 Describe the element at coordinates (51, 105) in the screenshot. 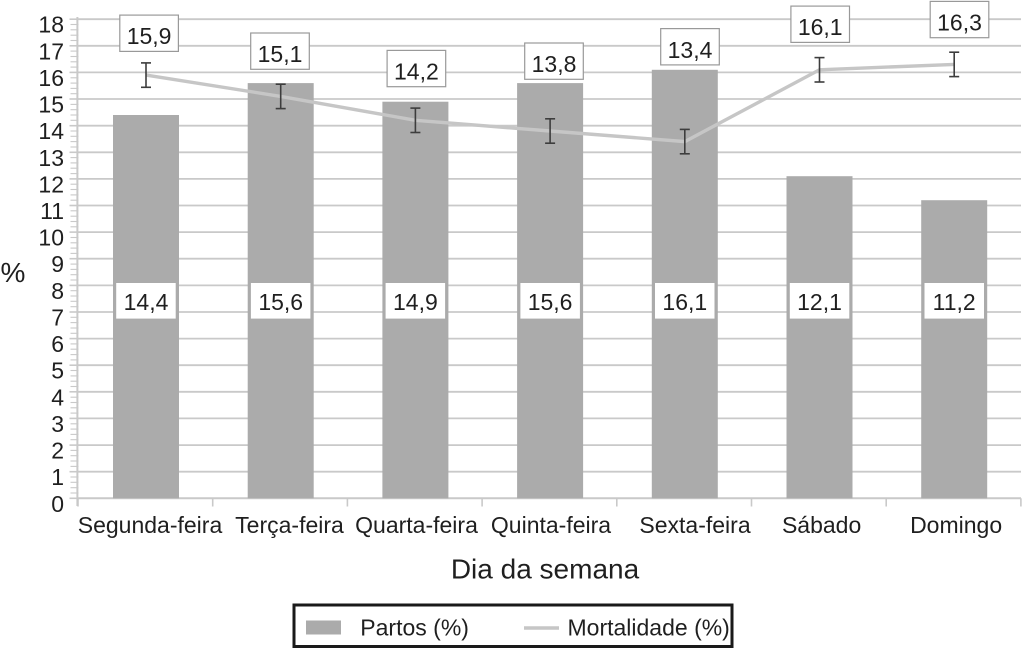

I see `svg-text: 15` at that location.